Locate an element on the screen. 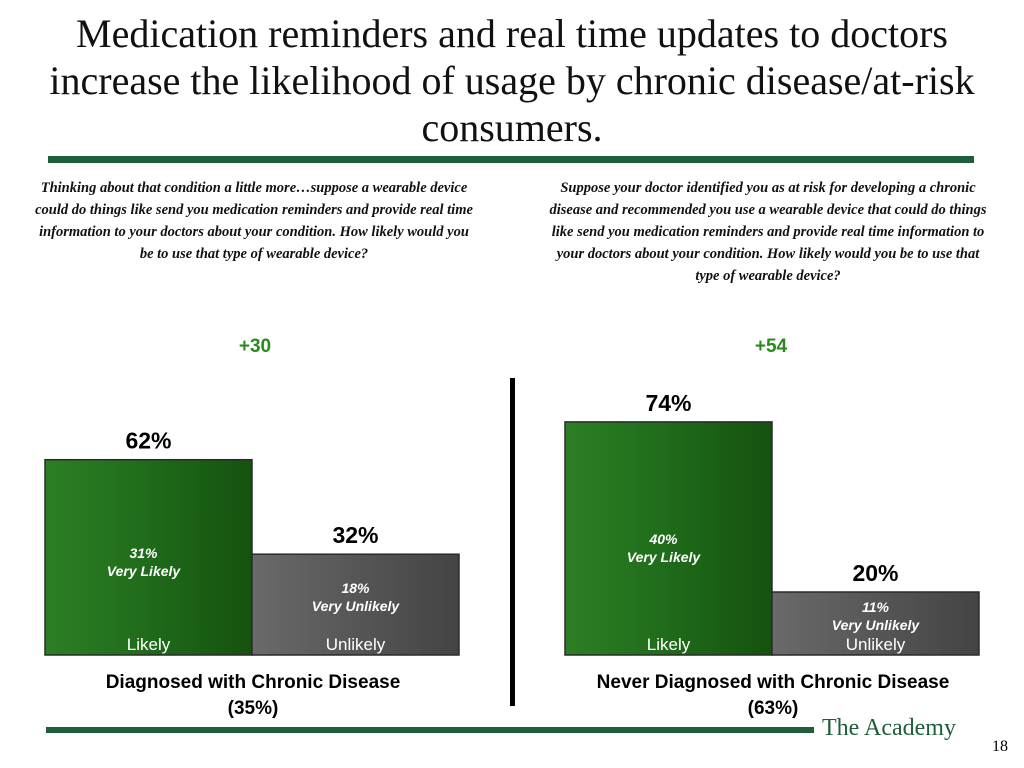  value-label-right-likely: 74% is located at coordinates (668, 403).